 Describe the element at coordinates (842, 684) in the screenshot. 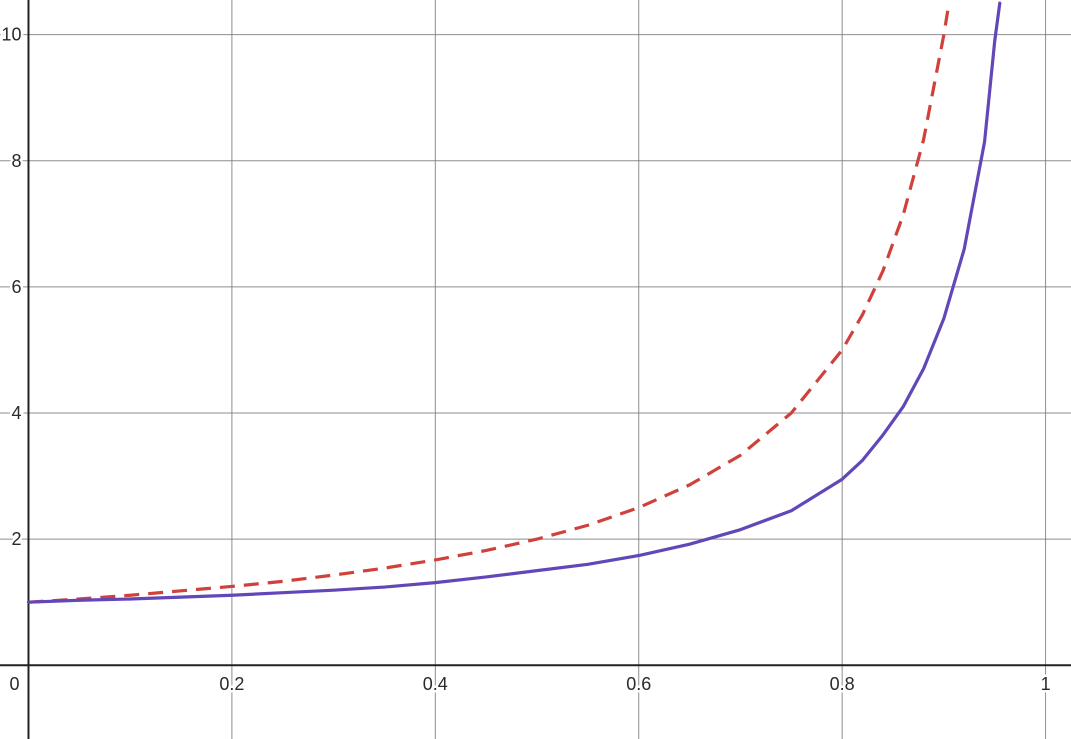

I see `x-tick-label: 0.8` at that location.